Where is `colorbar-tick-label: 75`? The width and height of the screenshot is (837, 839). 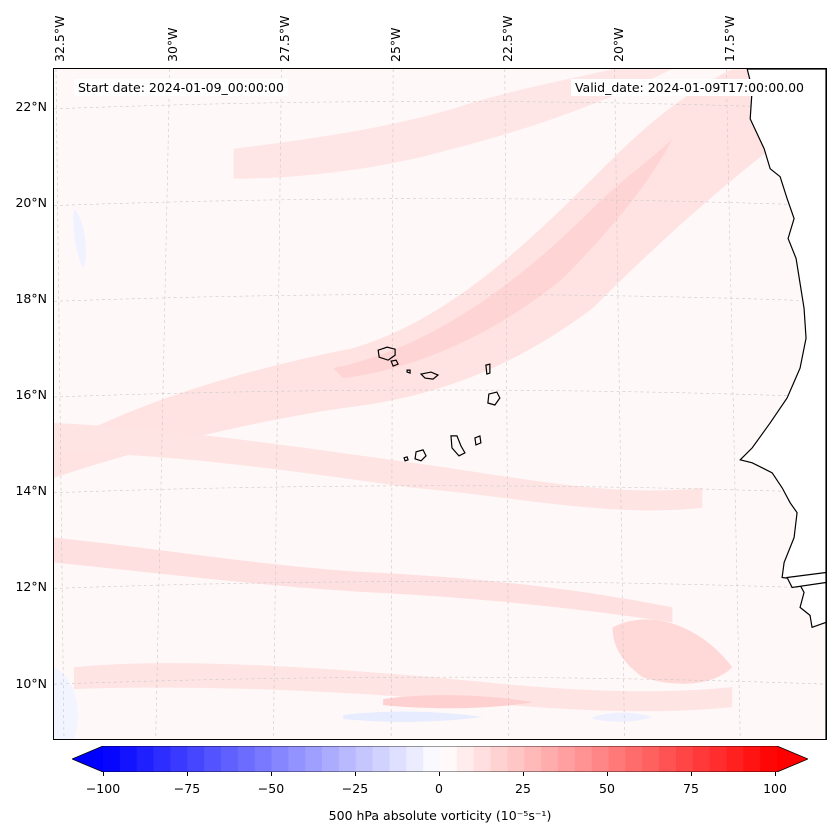
colorbar-tick-label: 75 is located at coordinates (691, 788).